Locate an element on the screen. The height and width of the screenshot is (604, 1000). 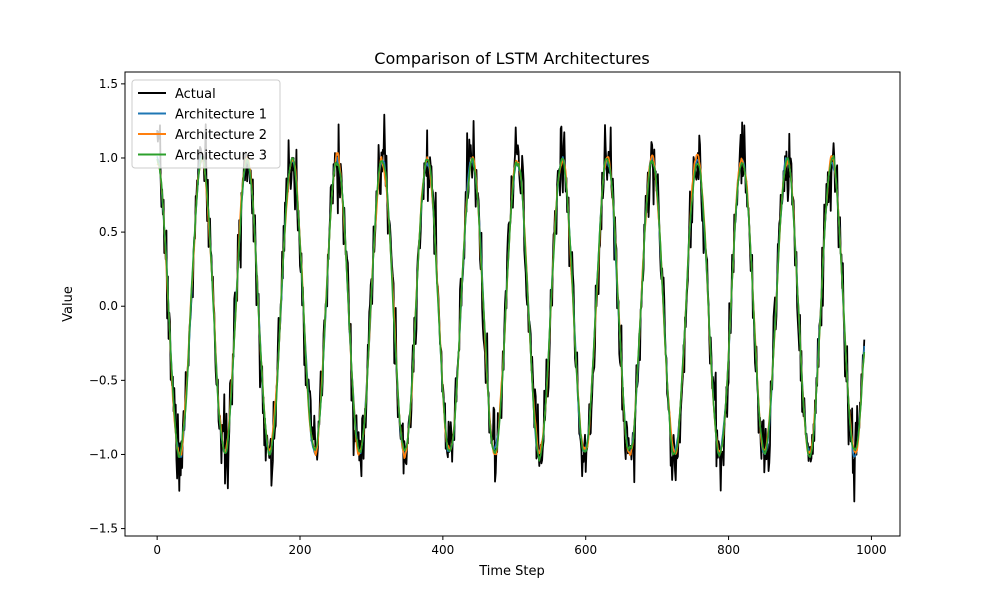
x-tick-label: 1000 is located at coordinates (871, 550).